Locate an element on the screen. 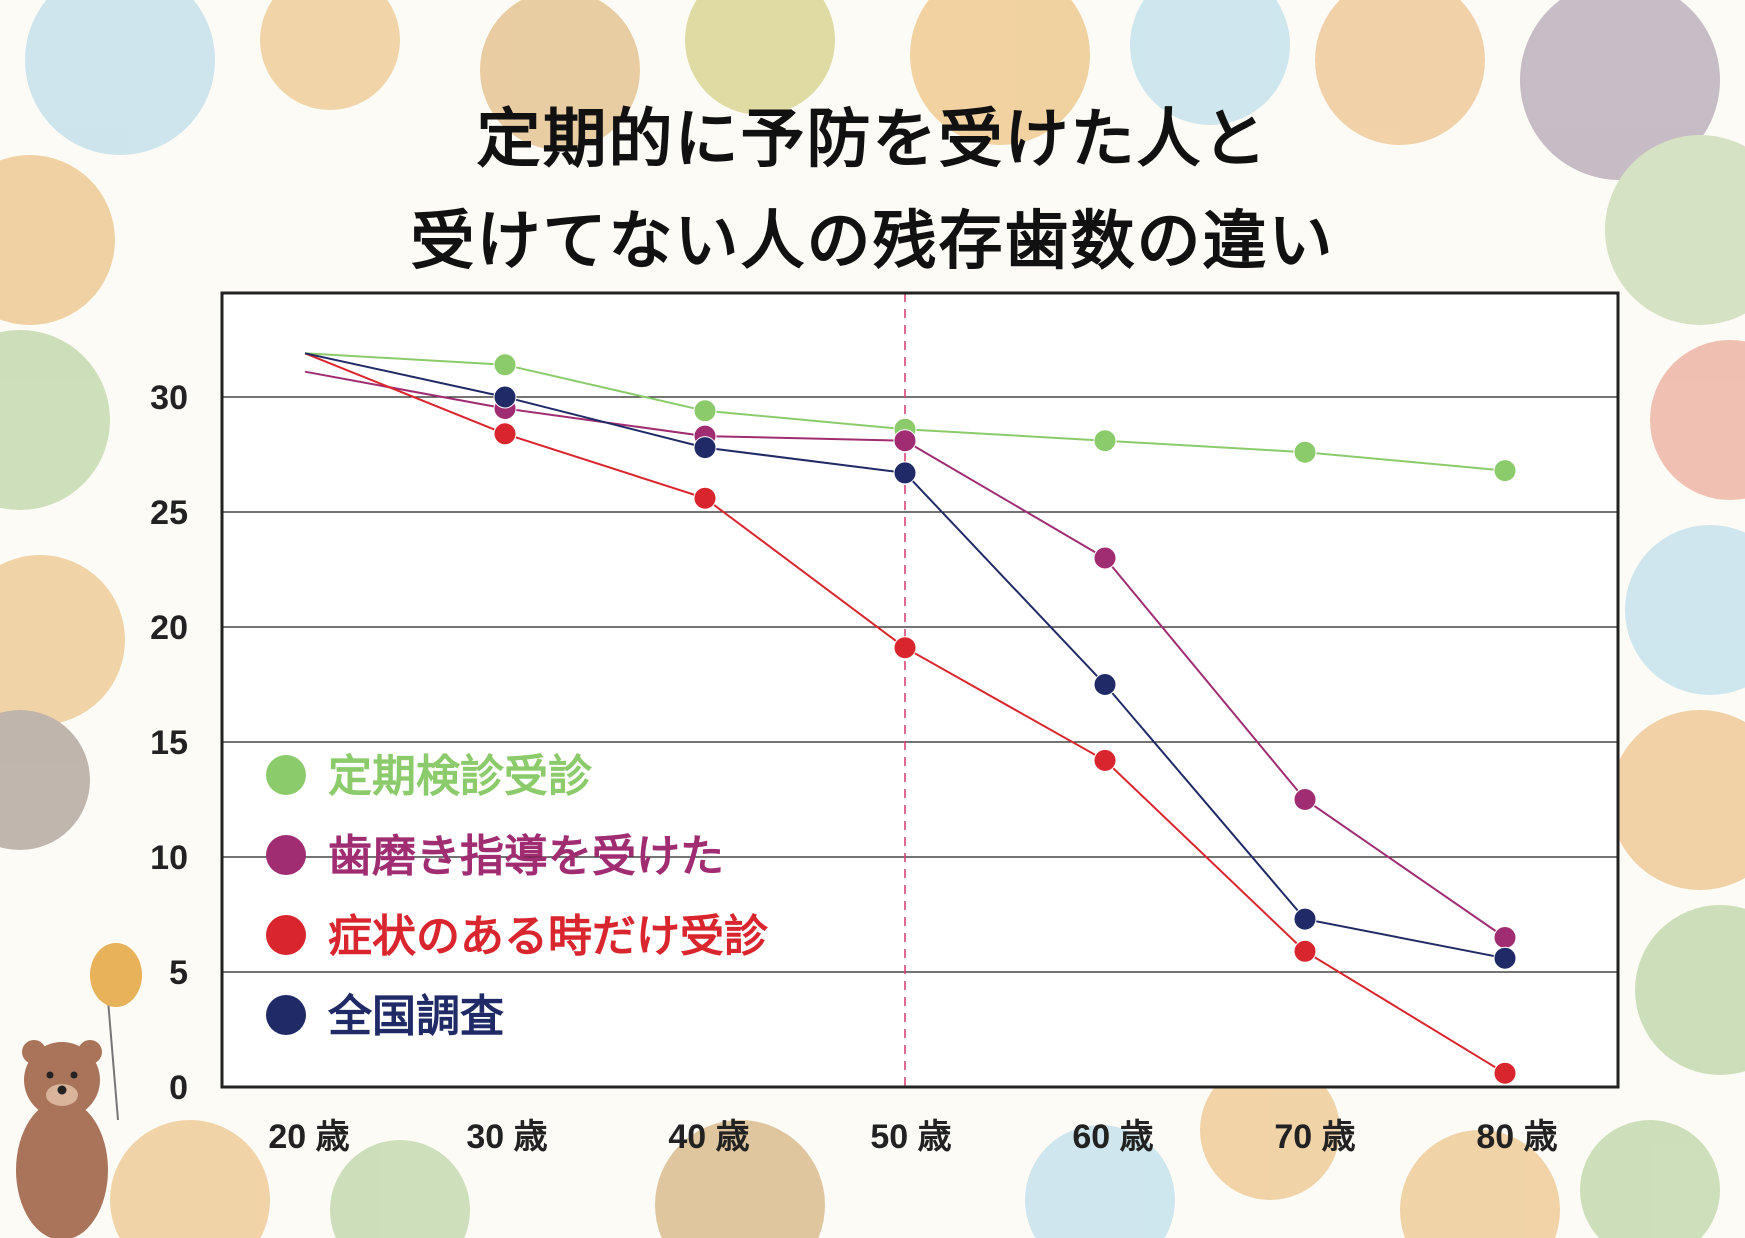 The width and height of the screenshot is (1745, 1238). legend-label: 症状のある時だけ受診 is located at coordinates (548, 936).